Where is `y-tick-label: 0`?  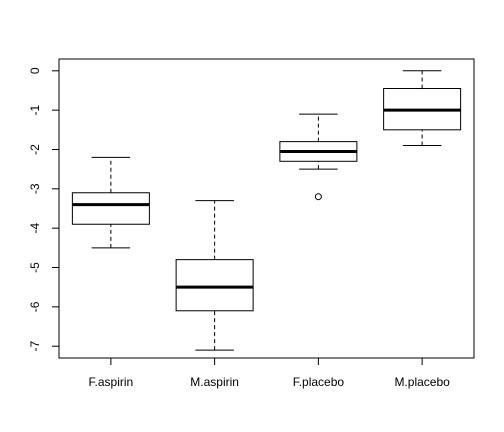
y-tick-label: 0 is located at coordinates (35, 70).